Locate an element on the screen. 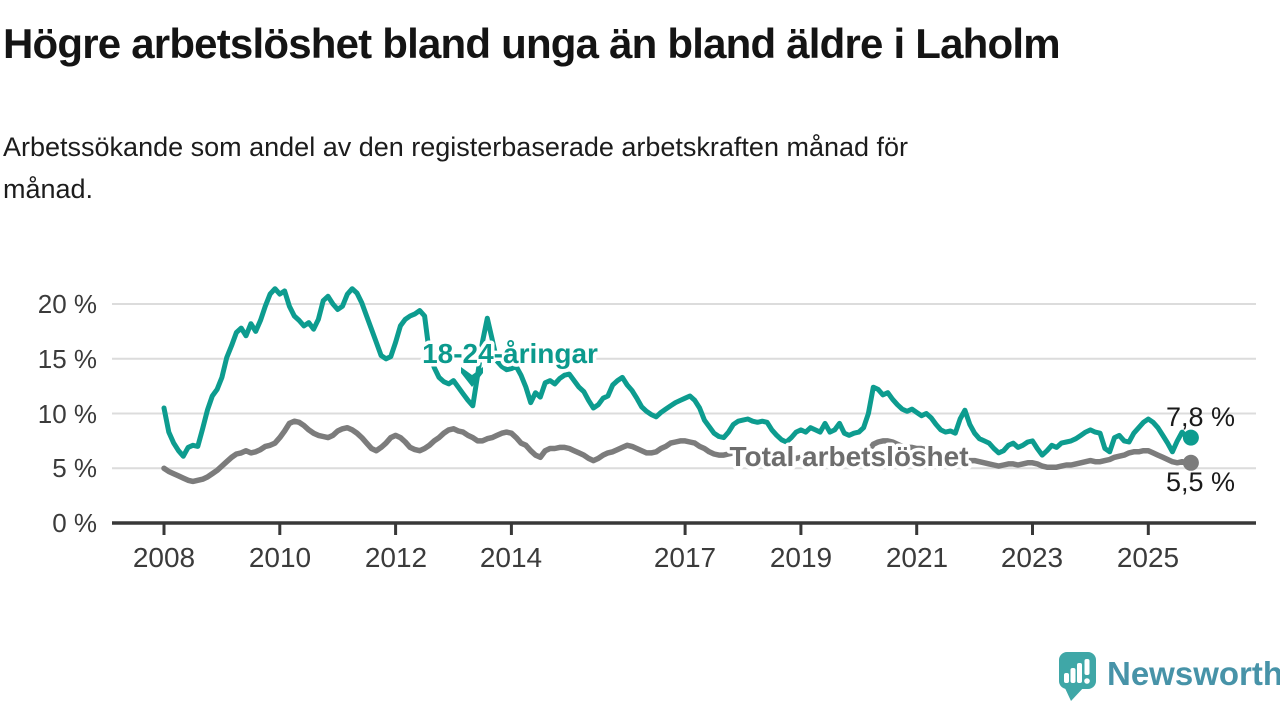 Image resolution: width=1280 pixels, height=720 pixels. x-tick-label: 2017 is located at coordinates (685, 557).